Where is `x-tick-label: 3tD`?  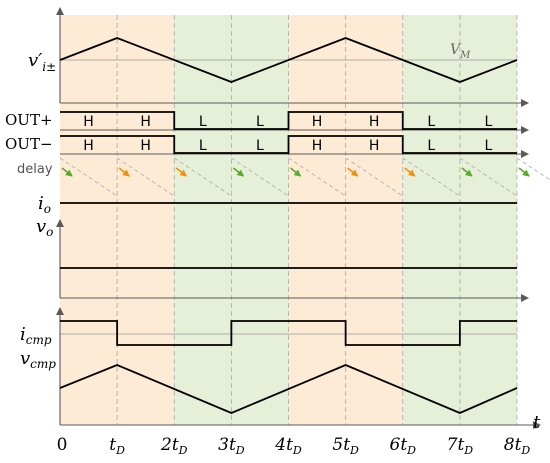 x-tick-label: 3tD is located at coordinates (231, 446).